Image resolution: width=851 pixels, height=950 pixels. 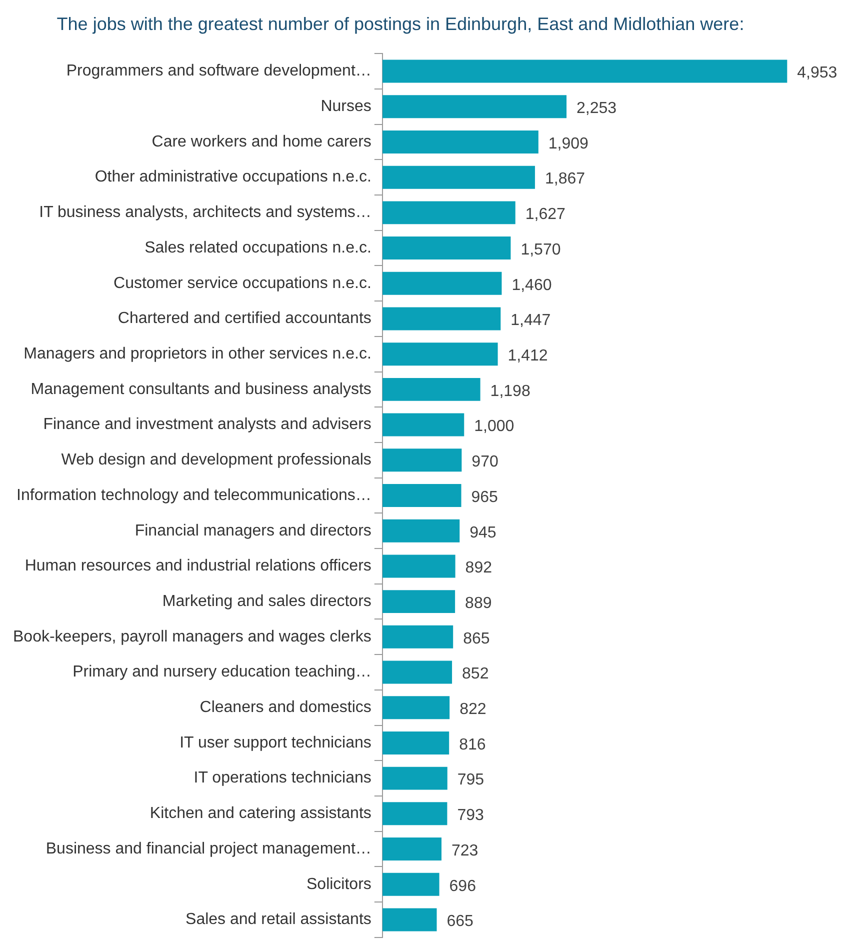 I want to click on data-label: 822, so click(x=473, y=709).